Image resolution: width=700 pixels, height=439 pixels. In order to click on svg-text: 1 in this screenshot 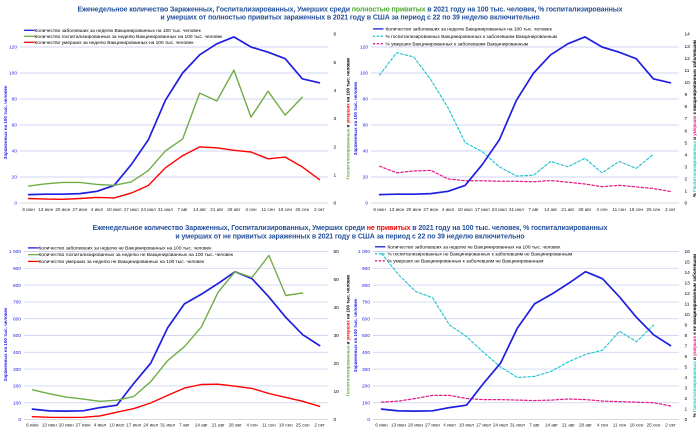, I will do `click(686, 410)`.